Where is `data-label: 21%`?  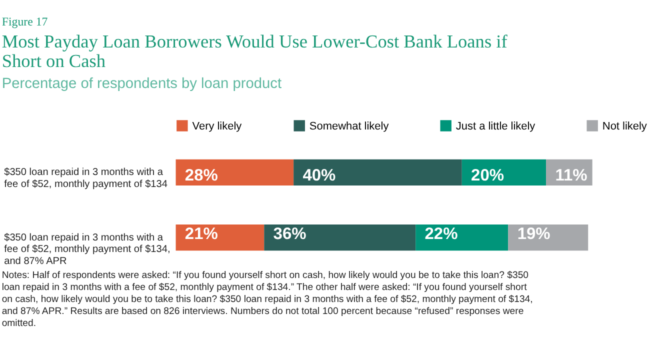 data-label: 21% is located at coordinates (201, 233).